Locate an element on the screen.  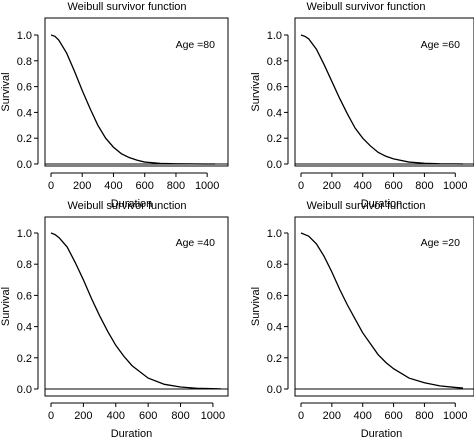
age-annotation: Age =80 is located at coordinates (196, 45).